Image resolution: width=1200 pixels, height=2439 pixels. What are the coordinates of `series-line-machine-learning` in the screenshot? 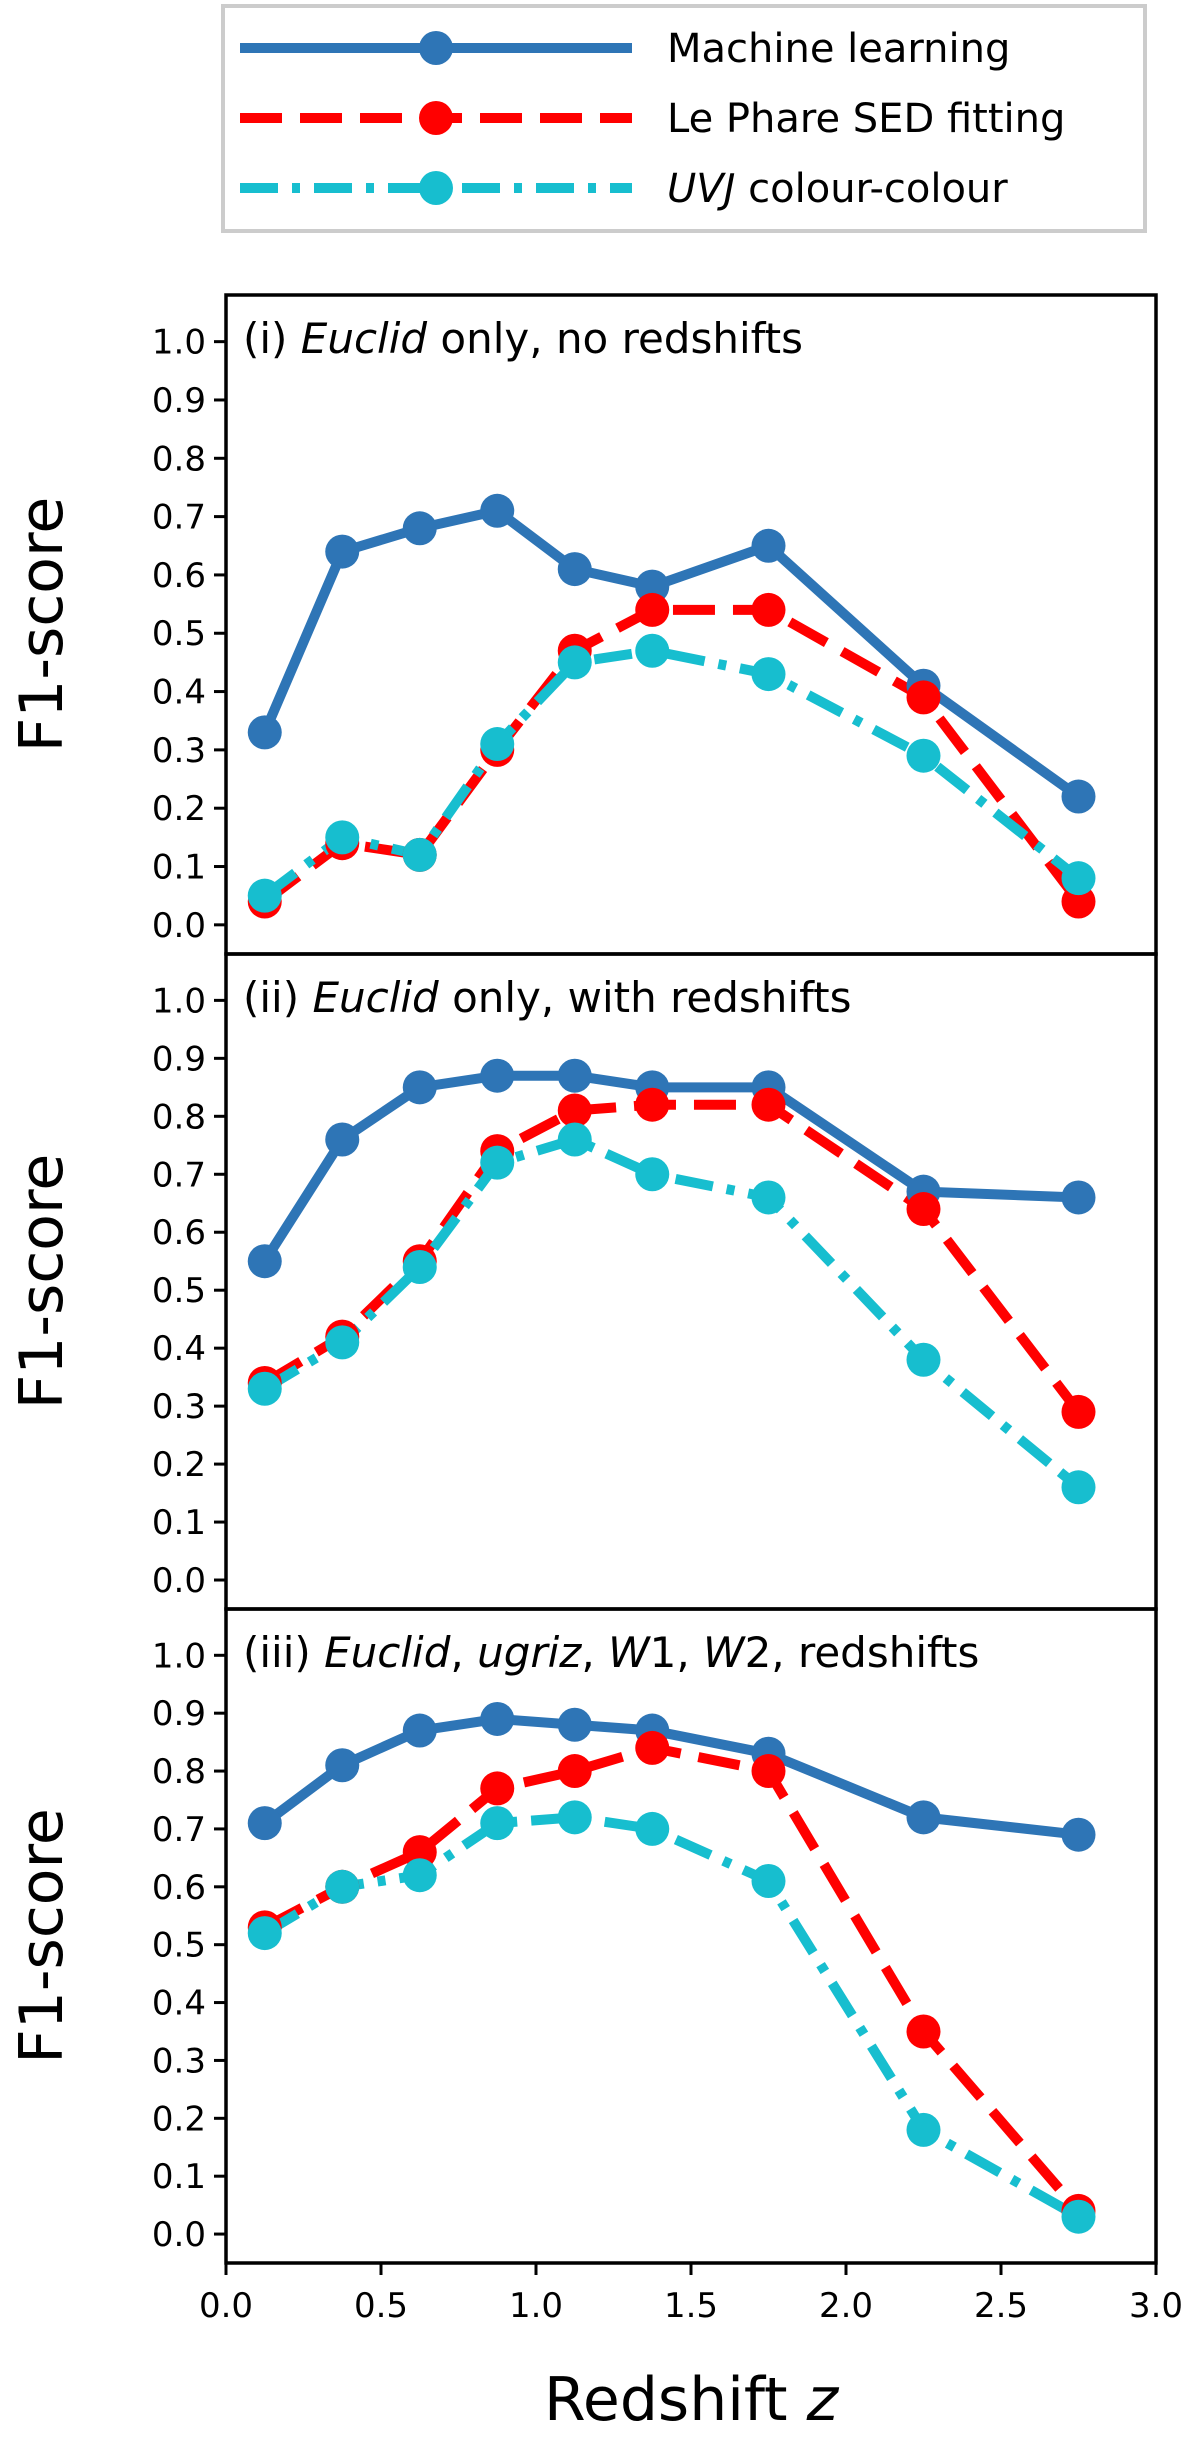 It's located at (670, 1776).